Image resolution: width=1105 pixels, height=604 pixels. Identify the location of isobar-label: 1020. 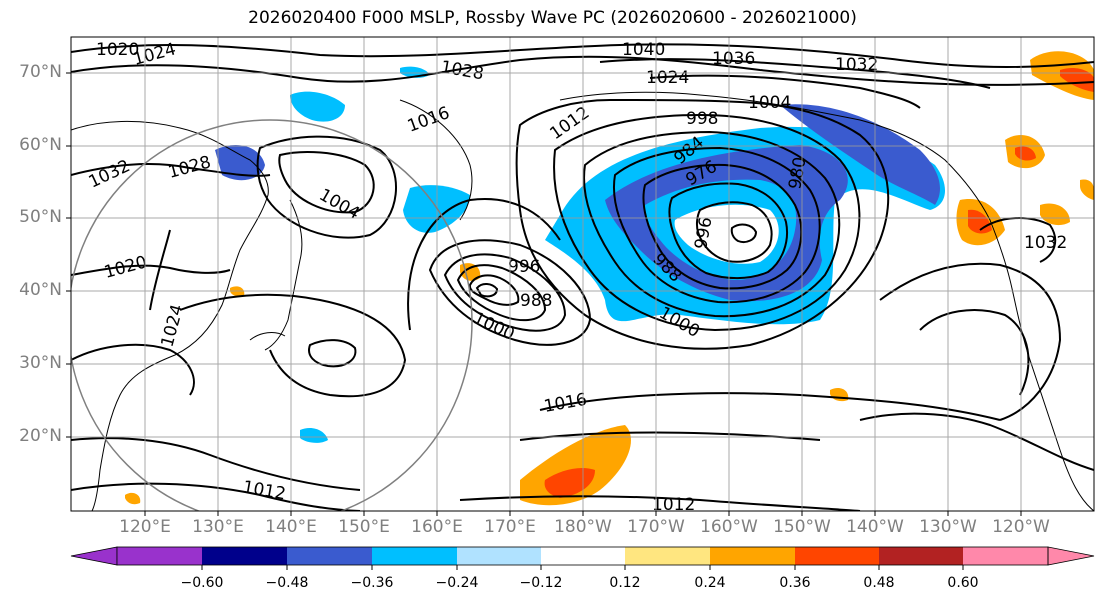
(117, 50).